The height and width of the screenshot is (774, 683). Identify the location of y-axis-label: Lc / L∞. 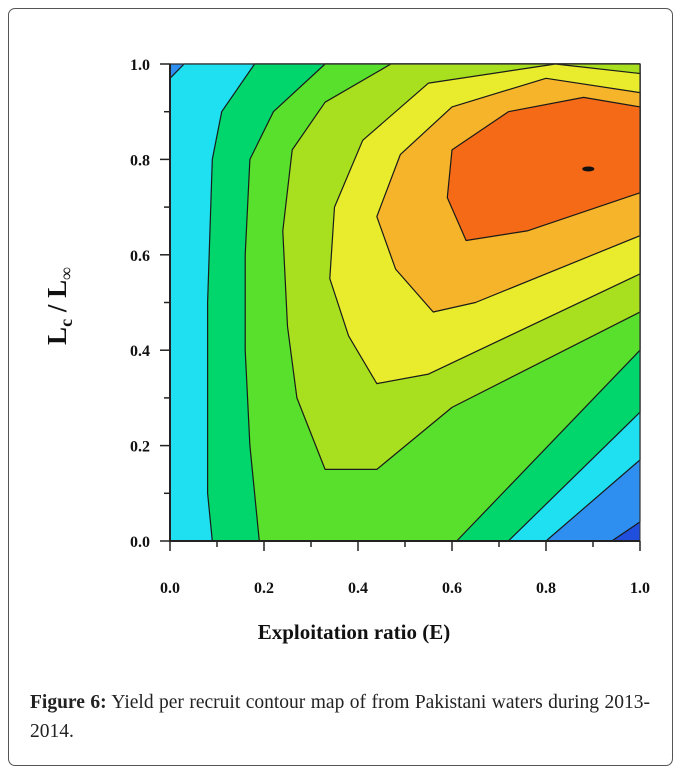
(59, 306).